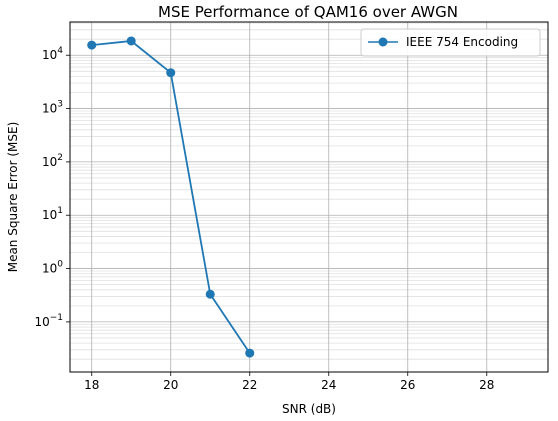 The height and width of the screenshot is (421, 558). I want to click on chart-title: MSE Performance of QAM16 over AWGN, so click(308, 12).